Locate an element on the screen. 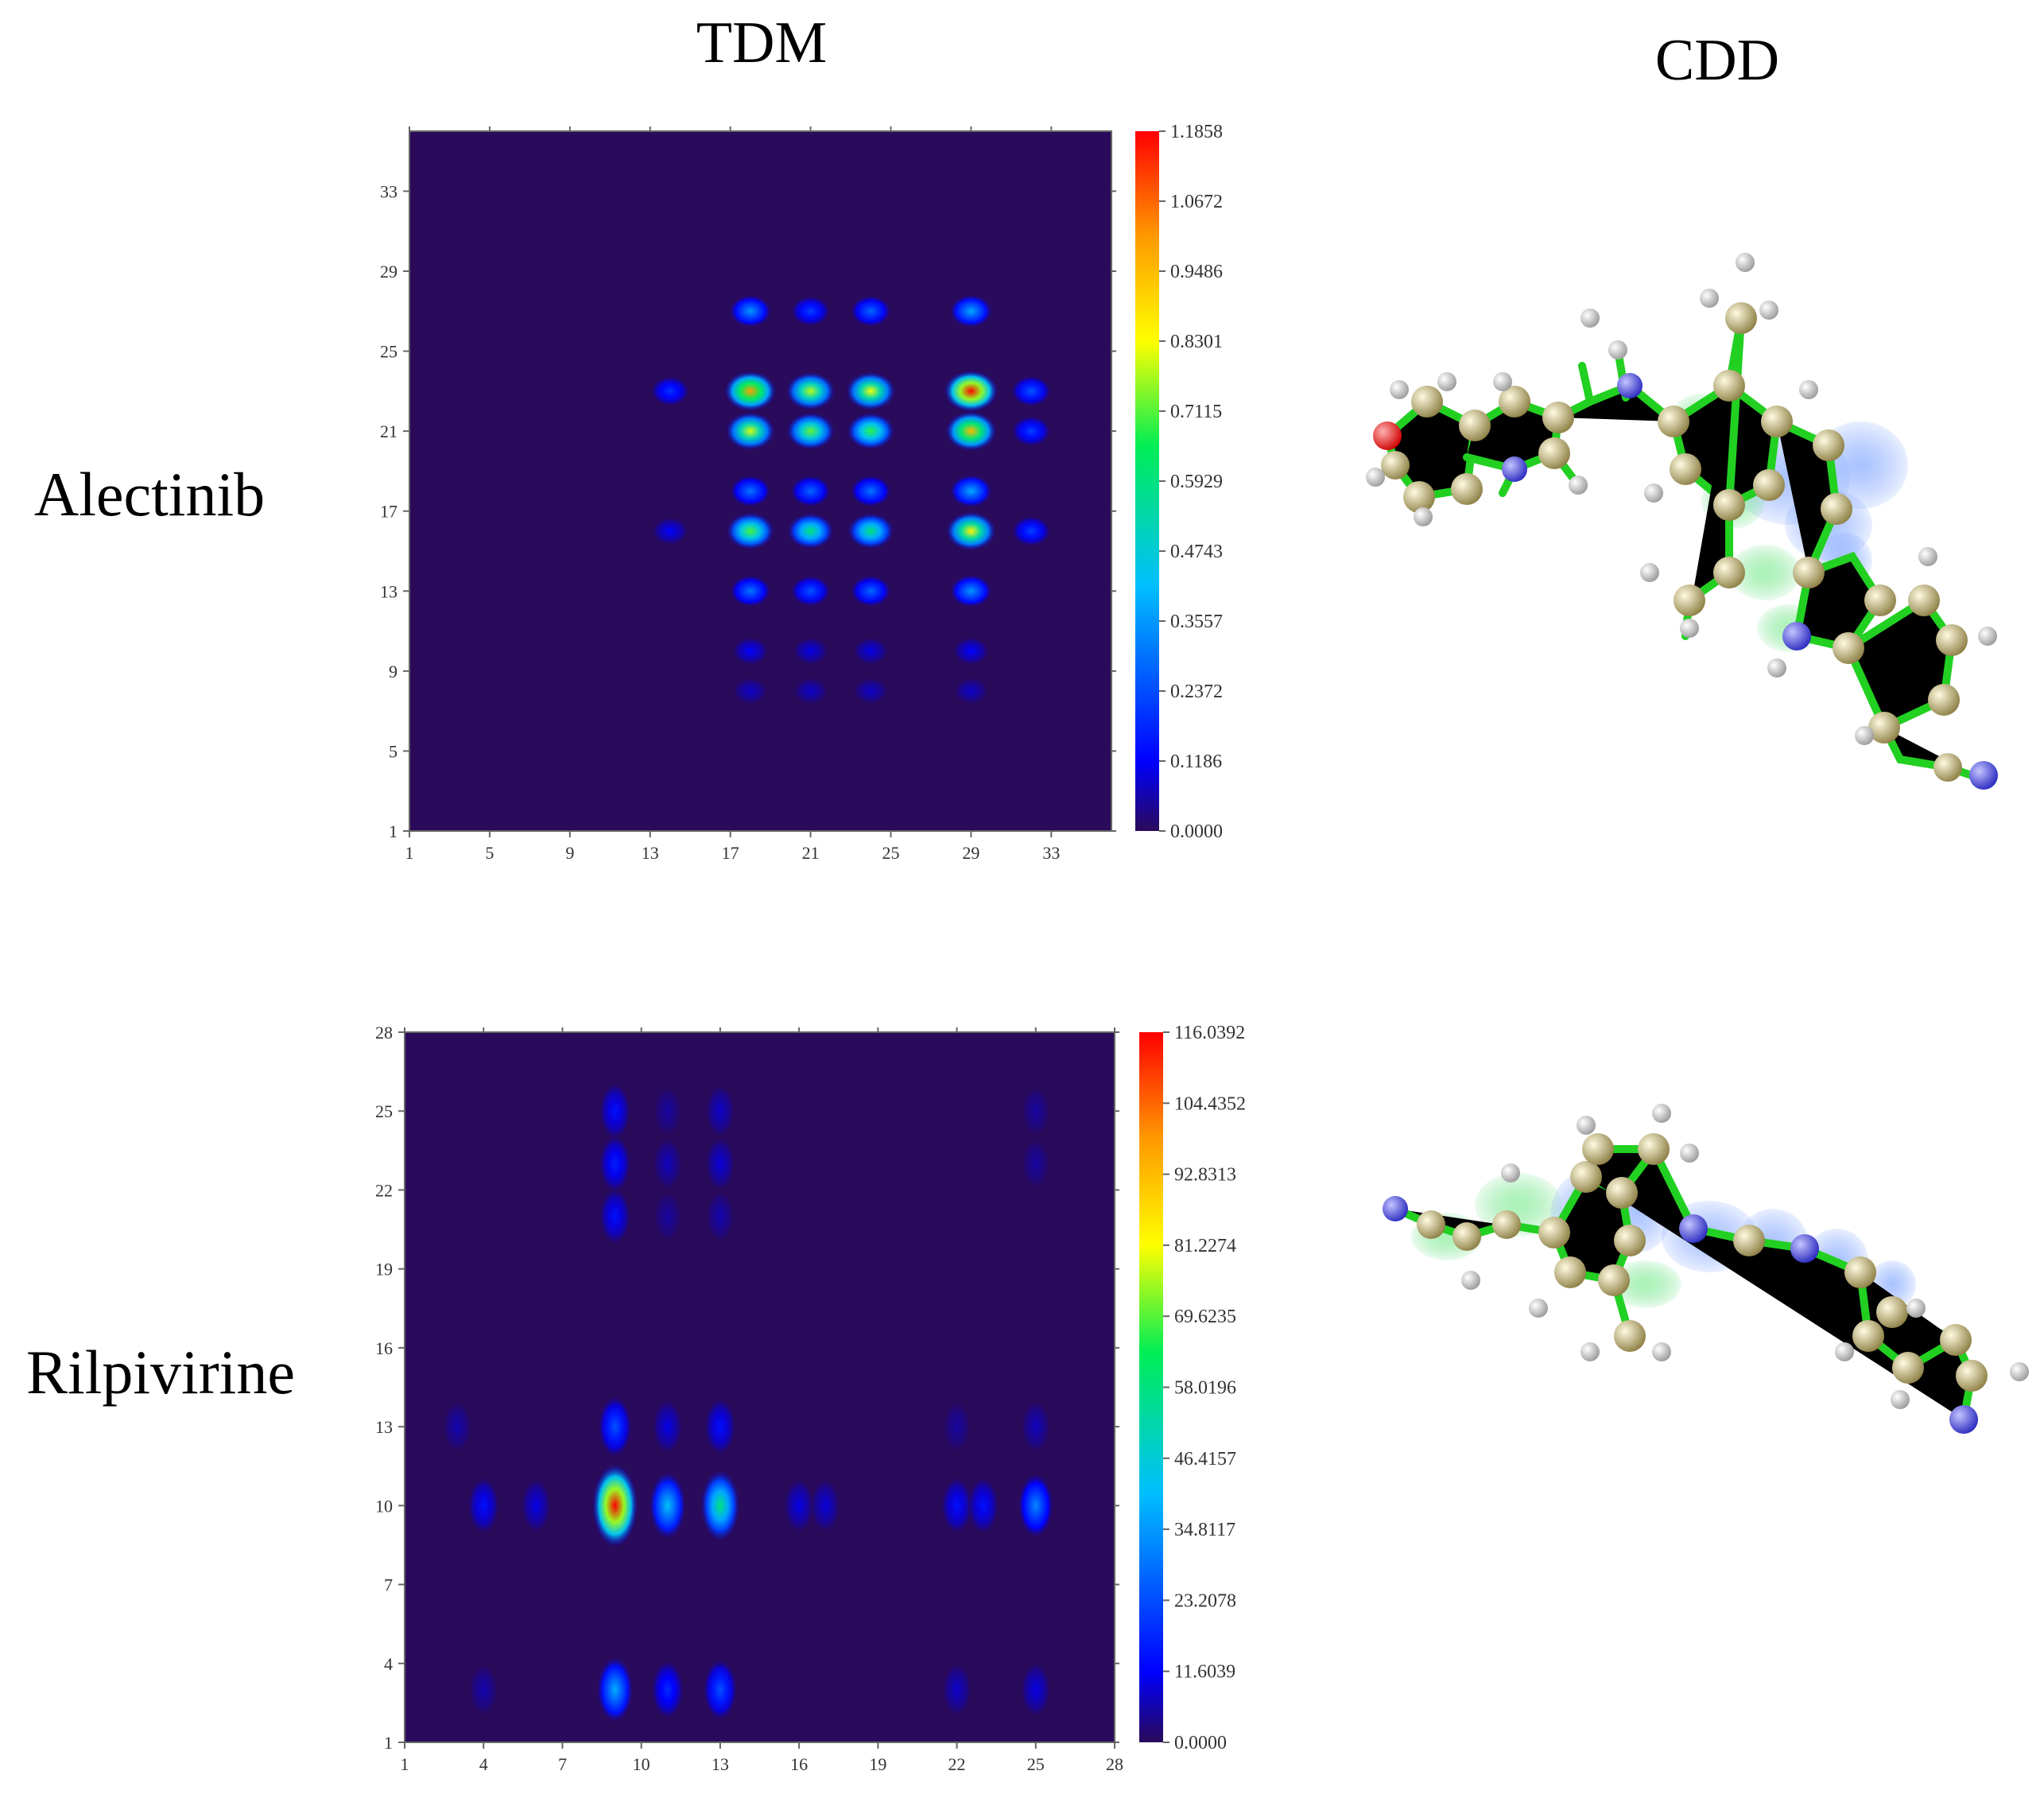 This screenshot has width=2044, height=1794. colorbar-label: 0.4743 is located at coordinates (1196, 552).